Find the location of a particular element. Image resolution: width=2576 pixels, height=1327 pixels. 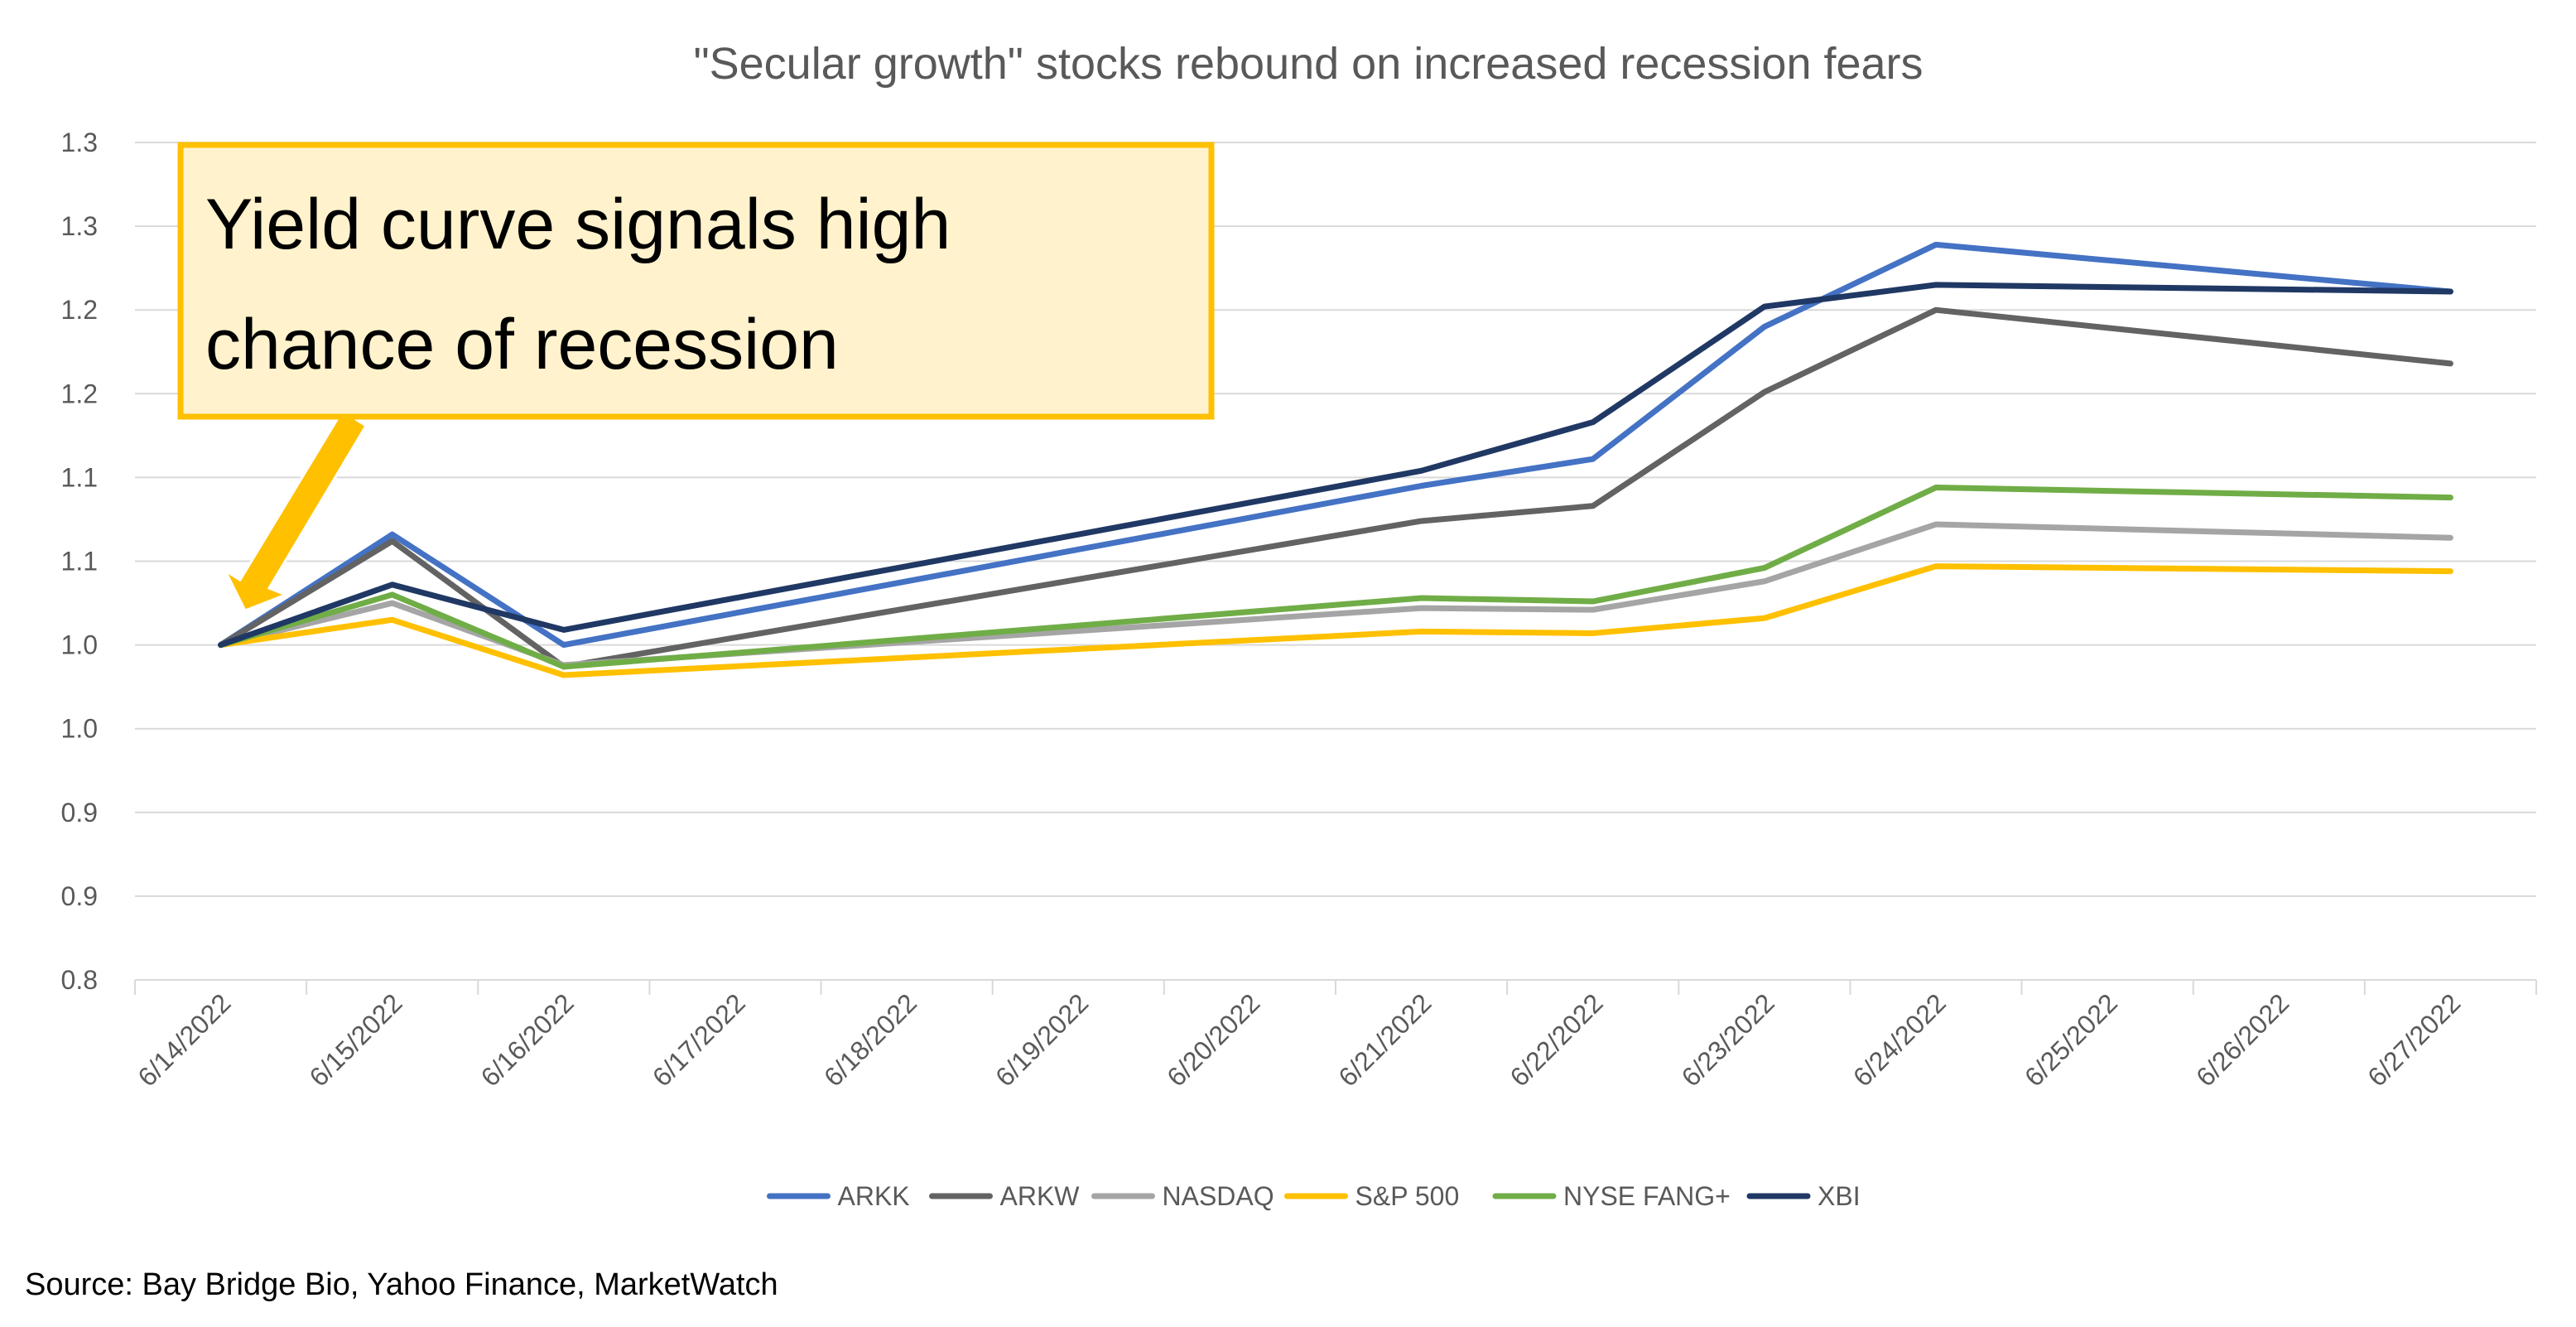

x-tick-label: 6/21/2022 is located at coordinates (1384, 1039).